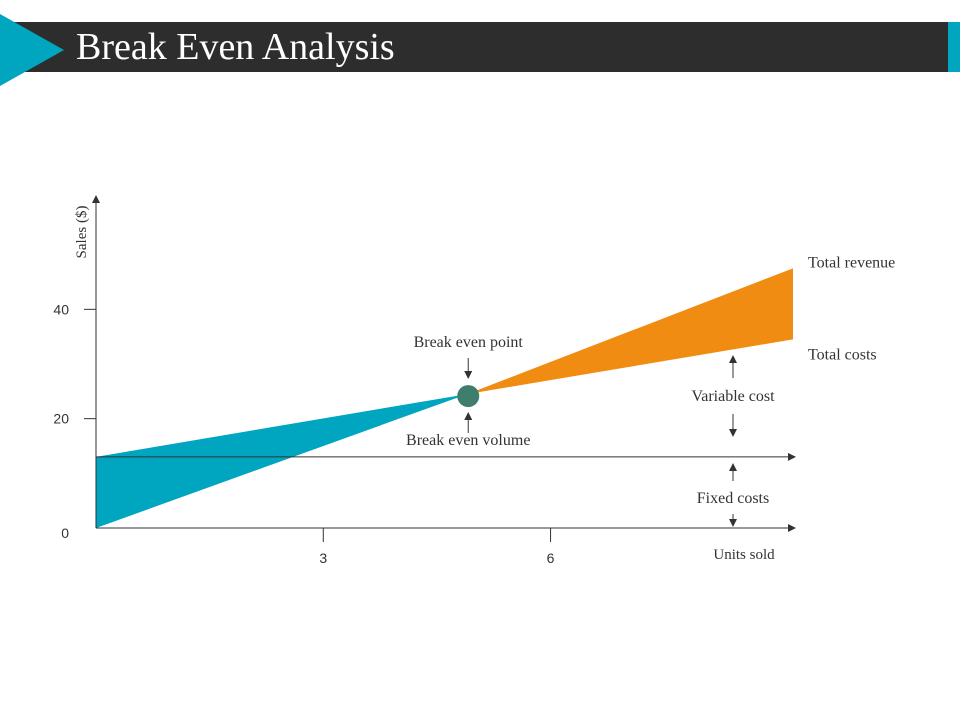 Image resolution: width=960 pixels, height=720 pixels. I want to click on y-tick-label: 20, so click(61, 419).